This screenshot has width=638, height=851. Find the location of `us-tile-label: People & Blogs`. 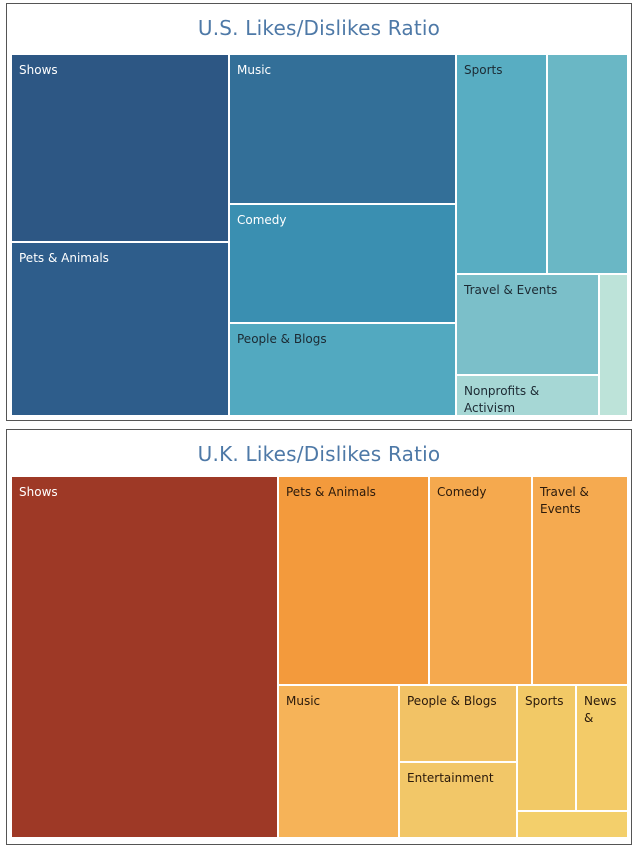

us-tile-label: People & Blogs is located at coordinates (282, 339).